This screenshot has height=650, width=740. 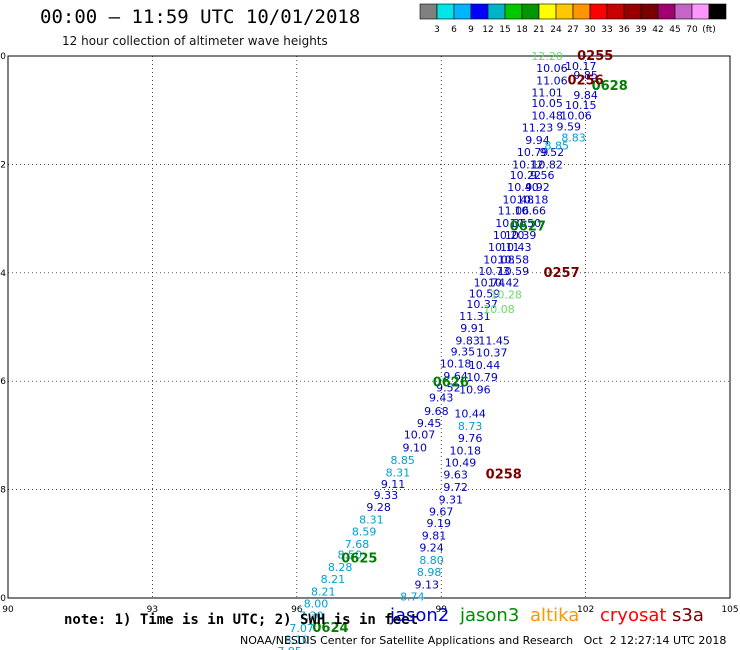 What do you see at coordinates (475, 316) in the screenshot?
I see `wave-height-value: 11.31` at bounding box center [475, 316].